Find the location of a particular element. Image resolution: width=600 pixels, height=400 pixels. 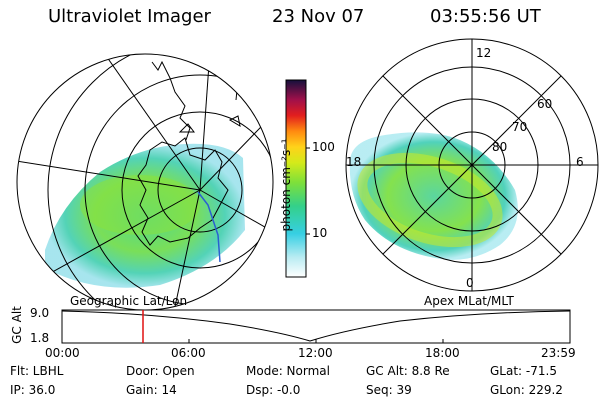

date-label: 23 Nov 07 is located at coordinates (318, 16).